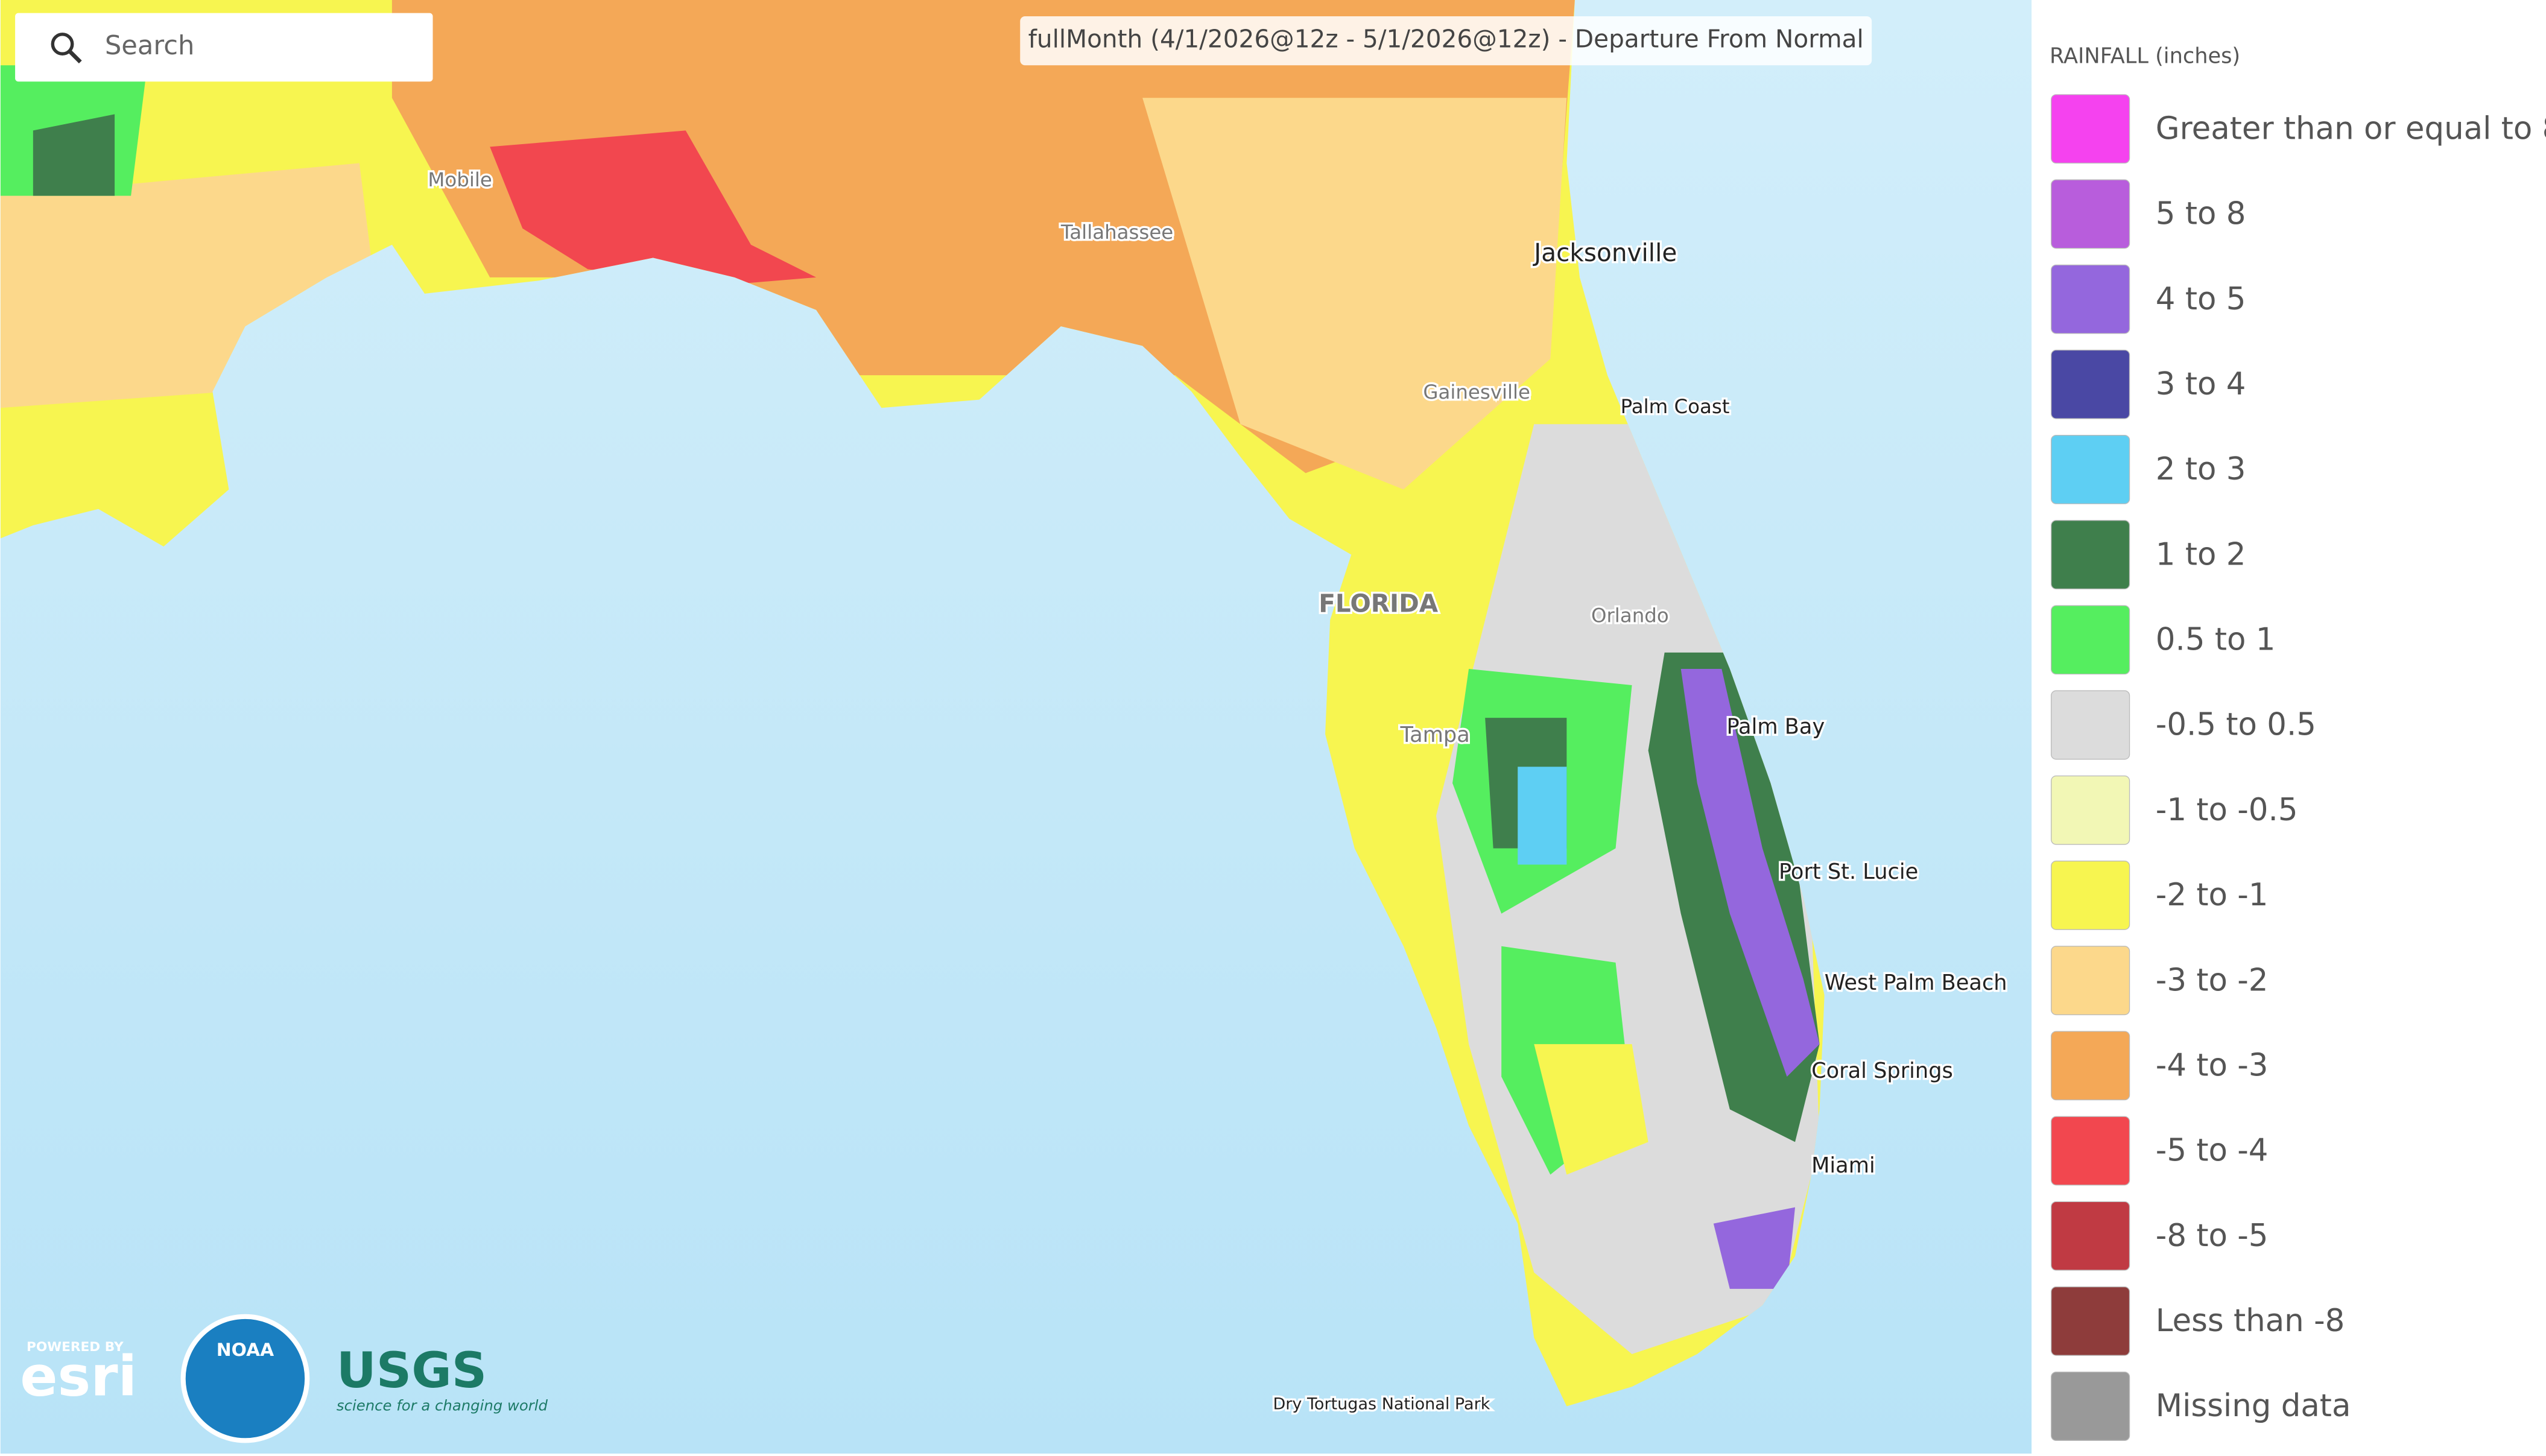 The width and height of the screenshot is (2546, 1456). Describe the element at coordinates (1476, 393) in the screenshot. I see `place-label: Gainesville` at that location.